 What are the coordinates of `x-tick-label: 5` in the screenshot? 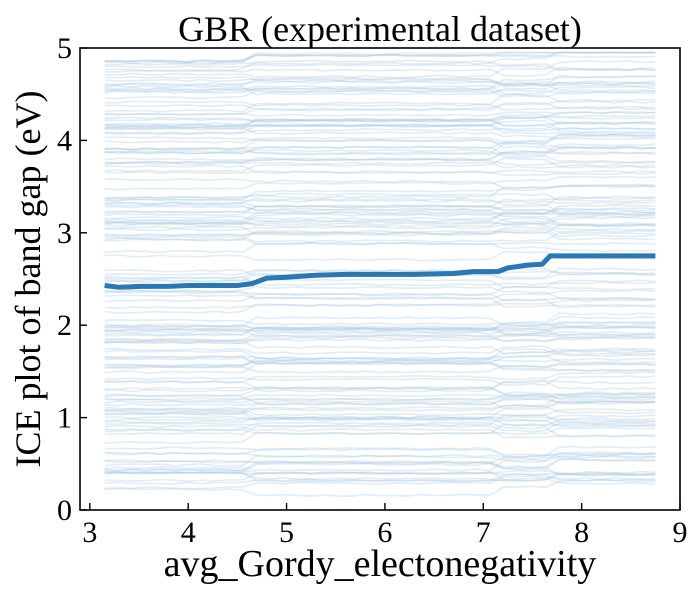 It's located at (286, 532).